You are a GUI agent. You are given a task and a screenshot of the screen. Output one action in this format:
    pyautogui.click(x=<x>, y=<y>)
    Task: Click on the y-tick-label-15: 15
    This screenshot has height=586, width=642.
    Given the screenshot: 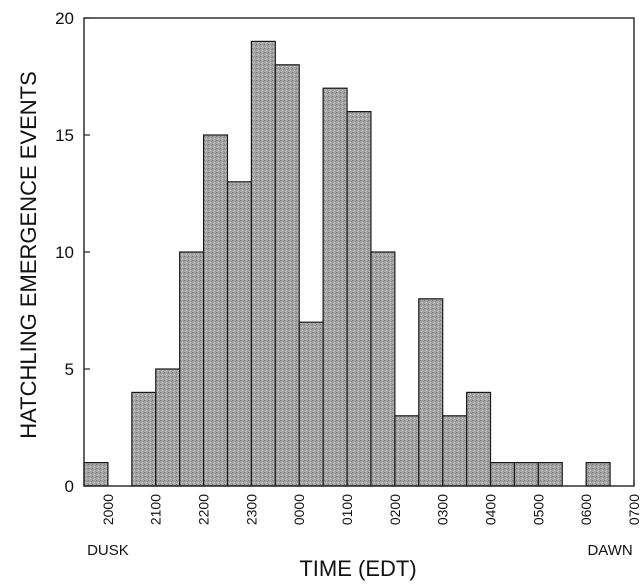 What is the action you would take?
    pyautogui.click(x=64, y=135)
    